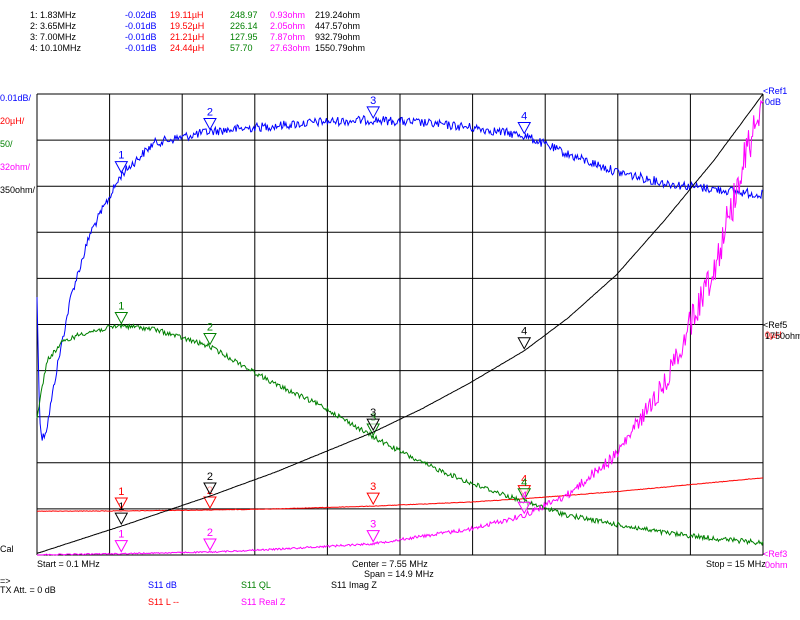 This screenshot has width=800, height=620. What do you see at coordinates (373, 101) in the screenshot?
I see `marker-label-db: 3` at bounding box center [373, 101].